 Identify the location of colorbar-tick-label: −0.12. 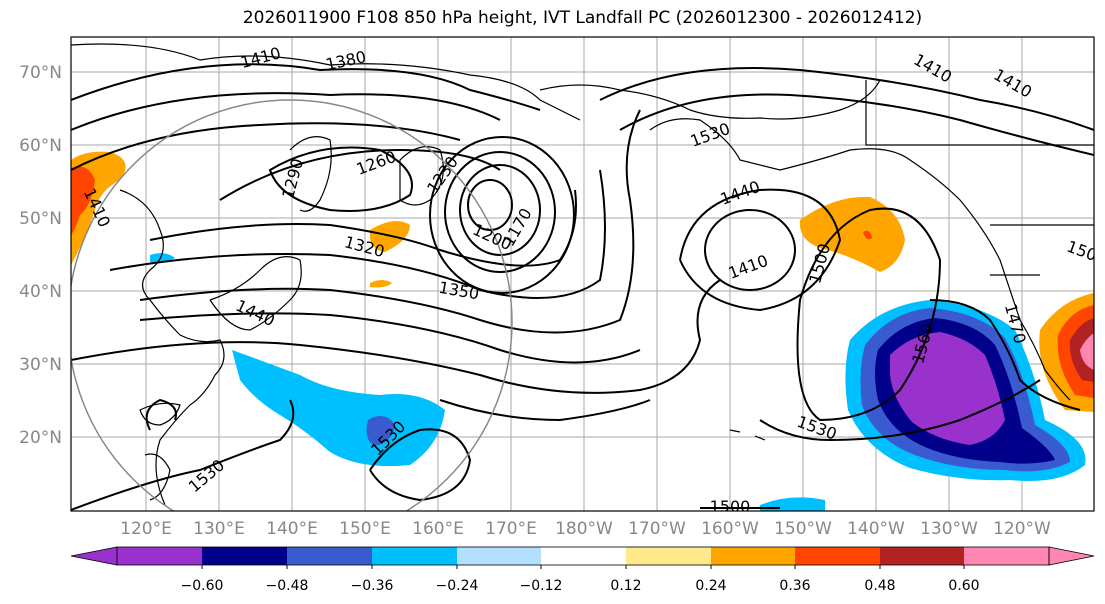
(541, 586).